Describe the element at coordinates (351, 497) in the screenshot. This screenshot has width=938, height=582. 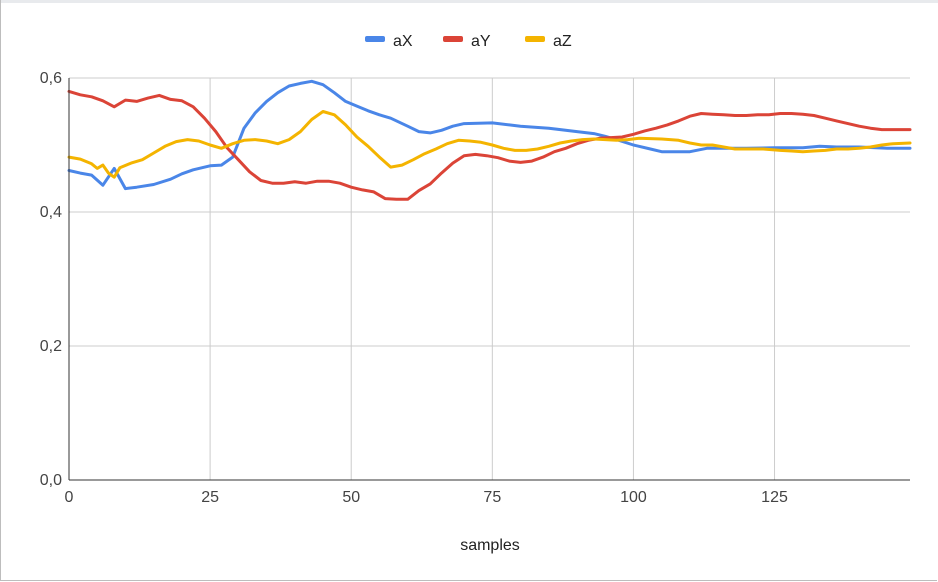
I see `x-tick-label: 50` at that location.